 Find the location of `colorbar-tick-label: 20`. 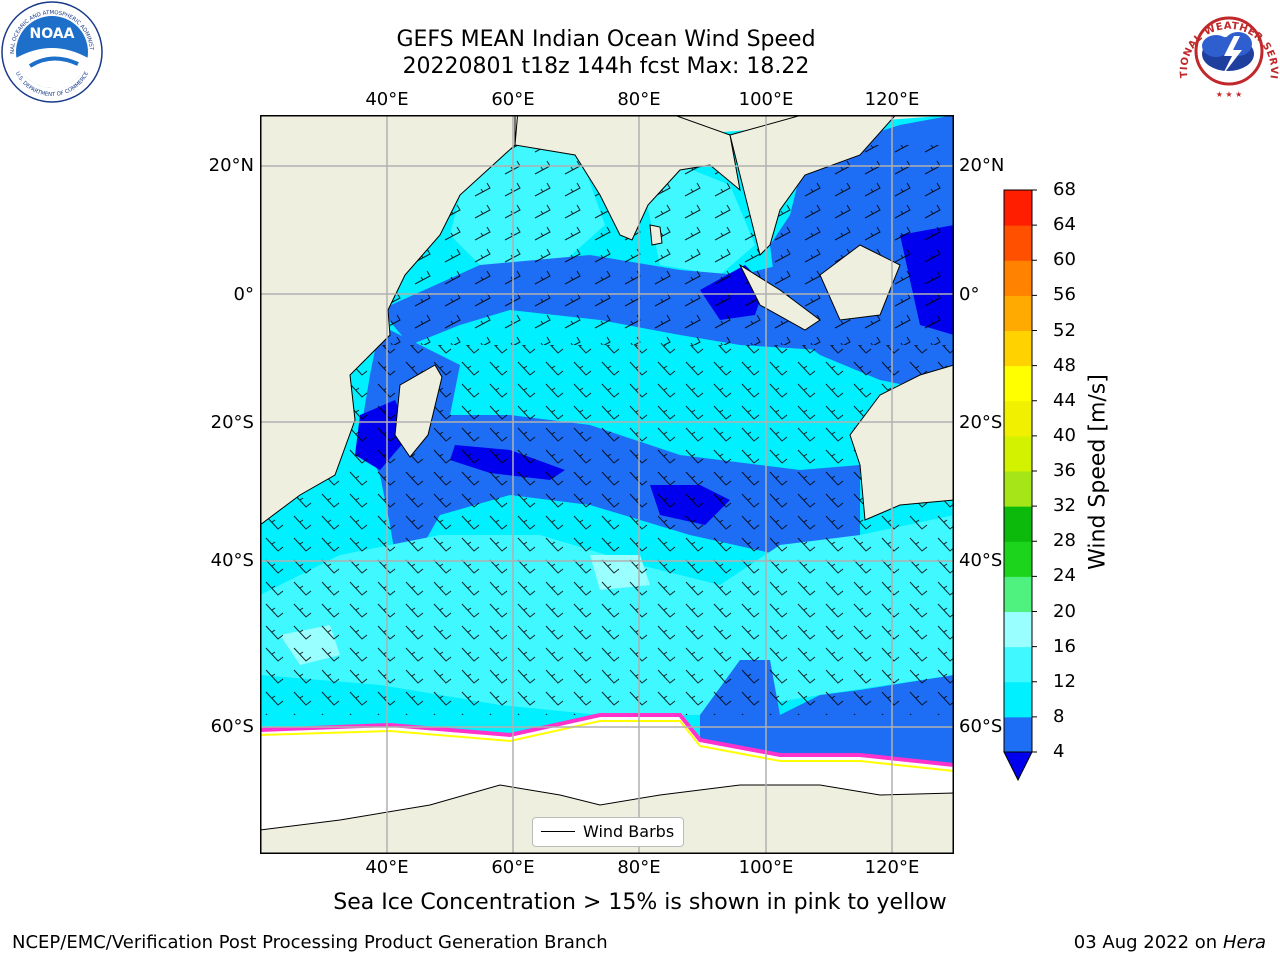

colorbar-tick-label: 20 is located at coordinates (1064, 611).